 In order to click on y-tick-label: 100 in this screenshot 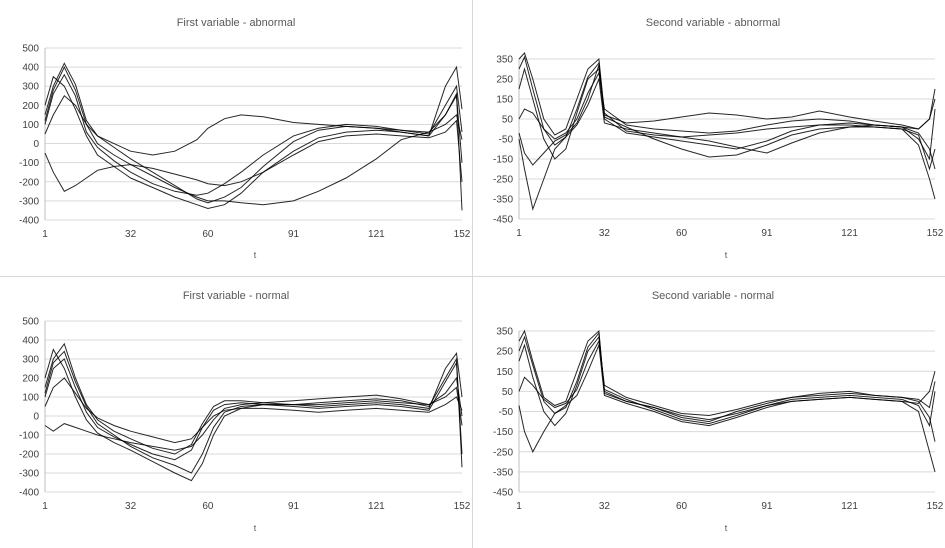, I will do `click(30, 398)`.